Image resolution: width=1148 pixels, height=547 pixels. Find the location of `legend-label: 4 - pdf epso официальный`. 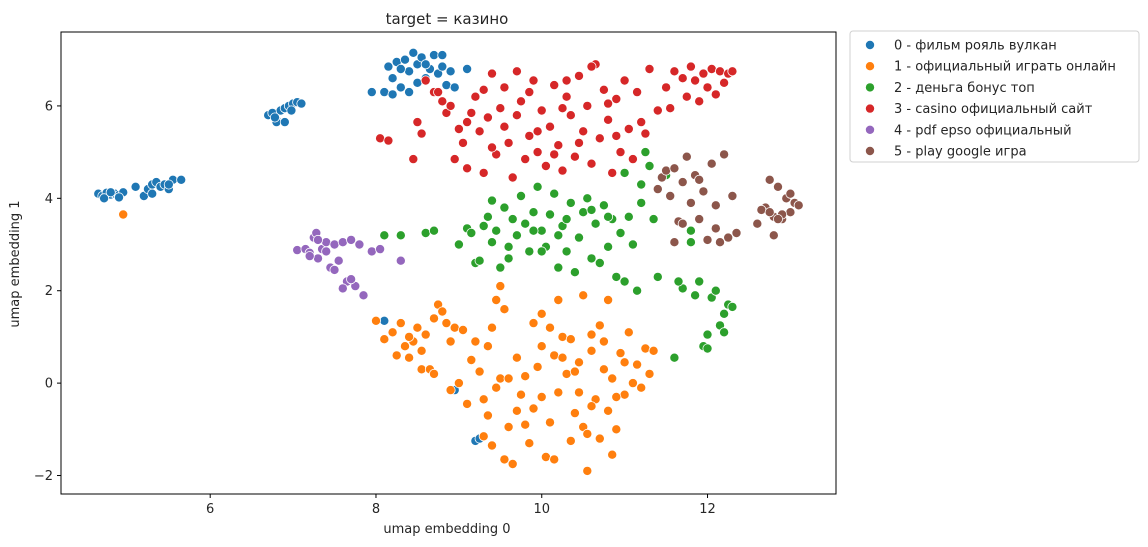

legend-label: 4 - pdf epso официальный is located at coordinates (983, 130).